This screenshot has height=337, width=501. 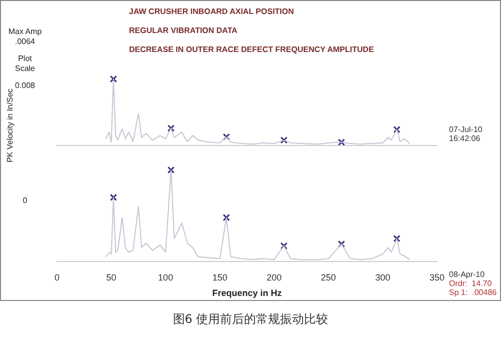 I want to click on text: 08-Apr-10, so click(x=467, y=274).